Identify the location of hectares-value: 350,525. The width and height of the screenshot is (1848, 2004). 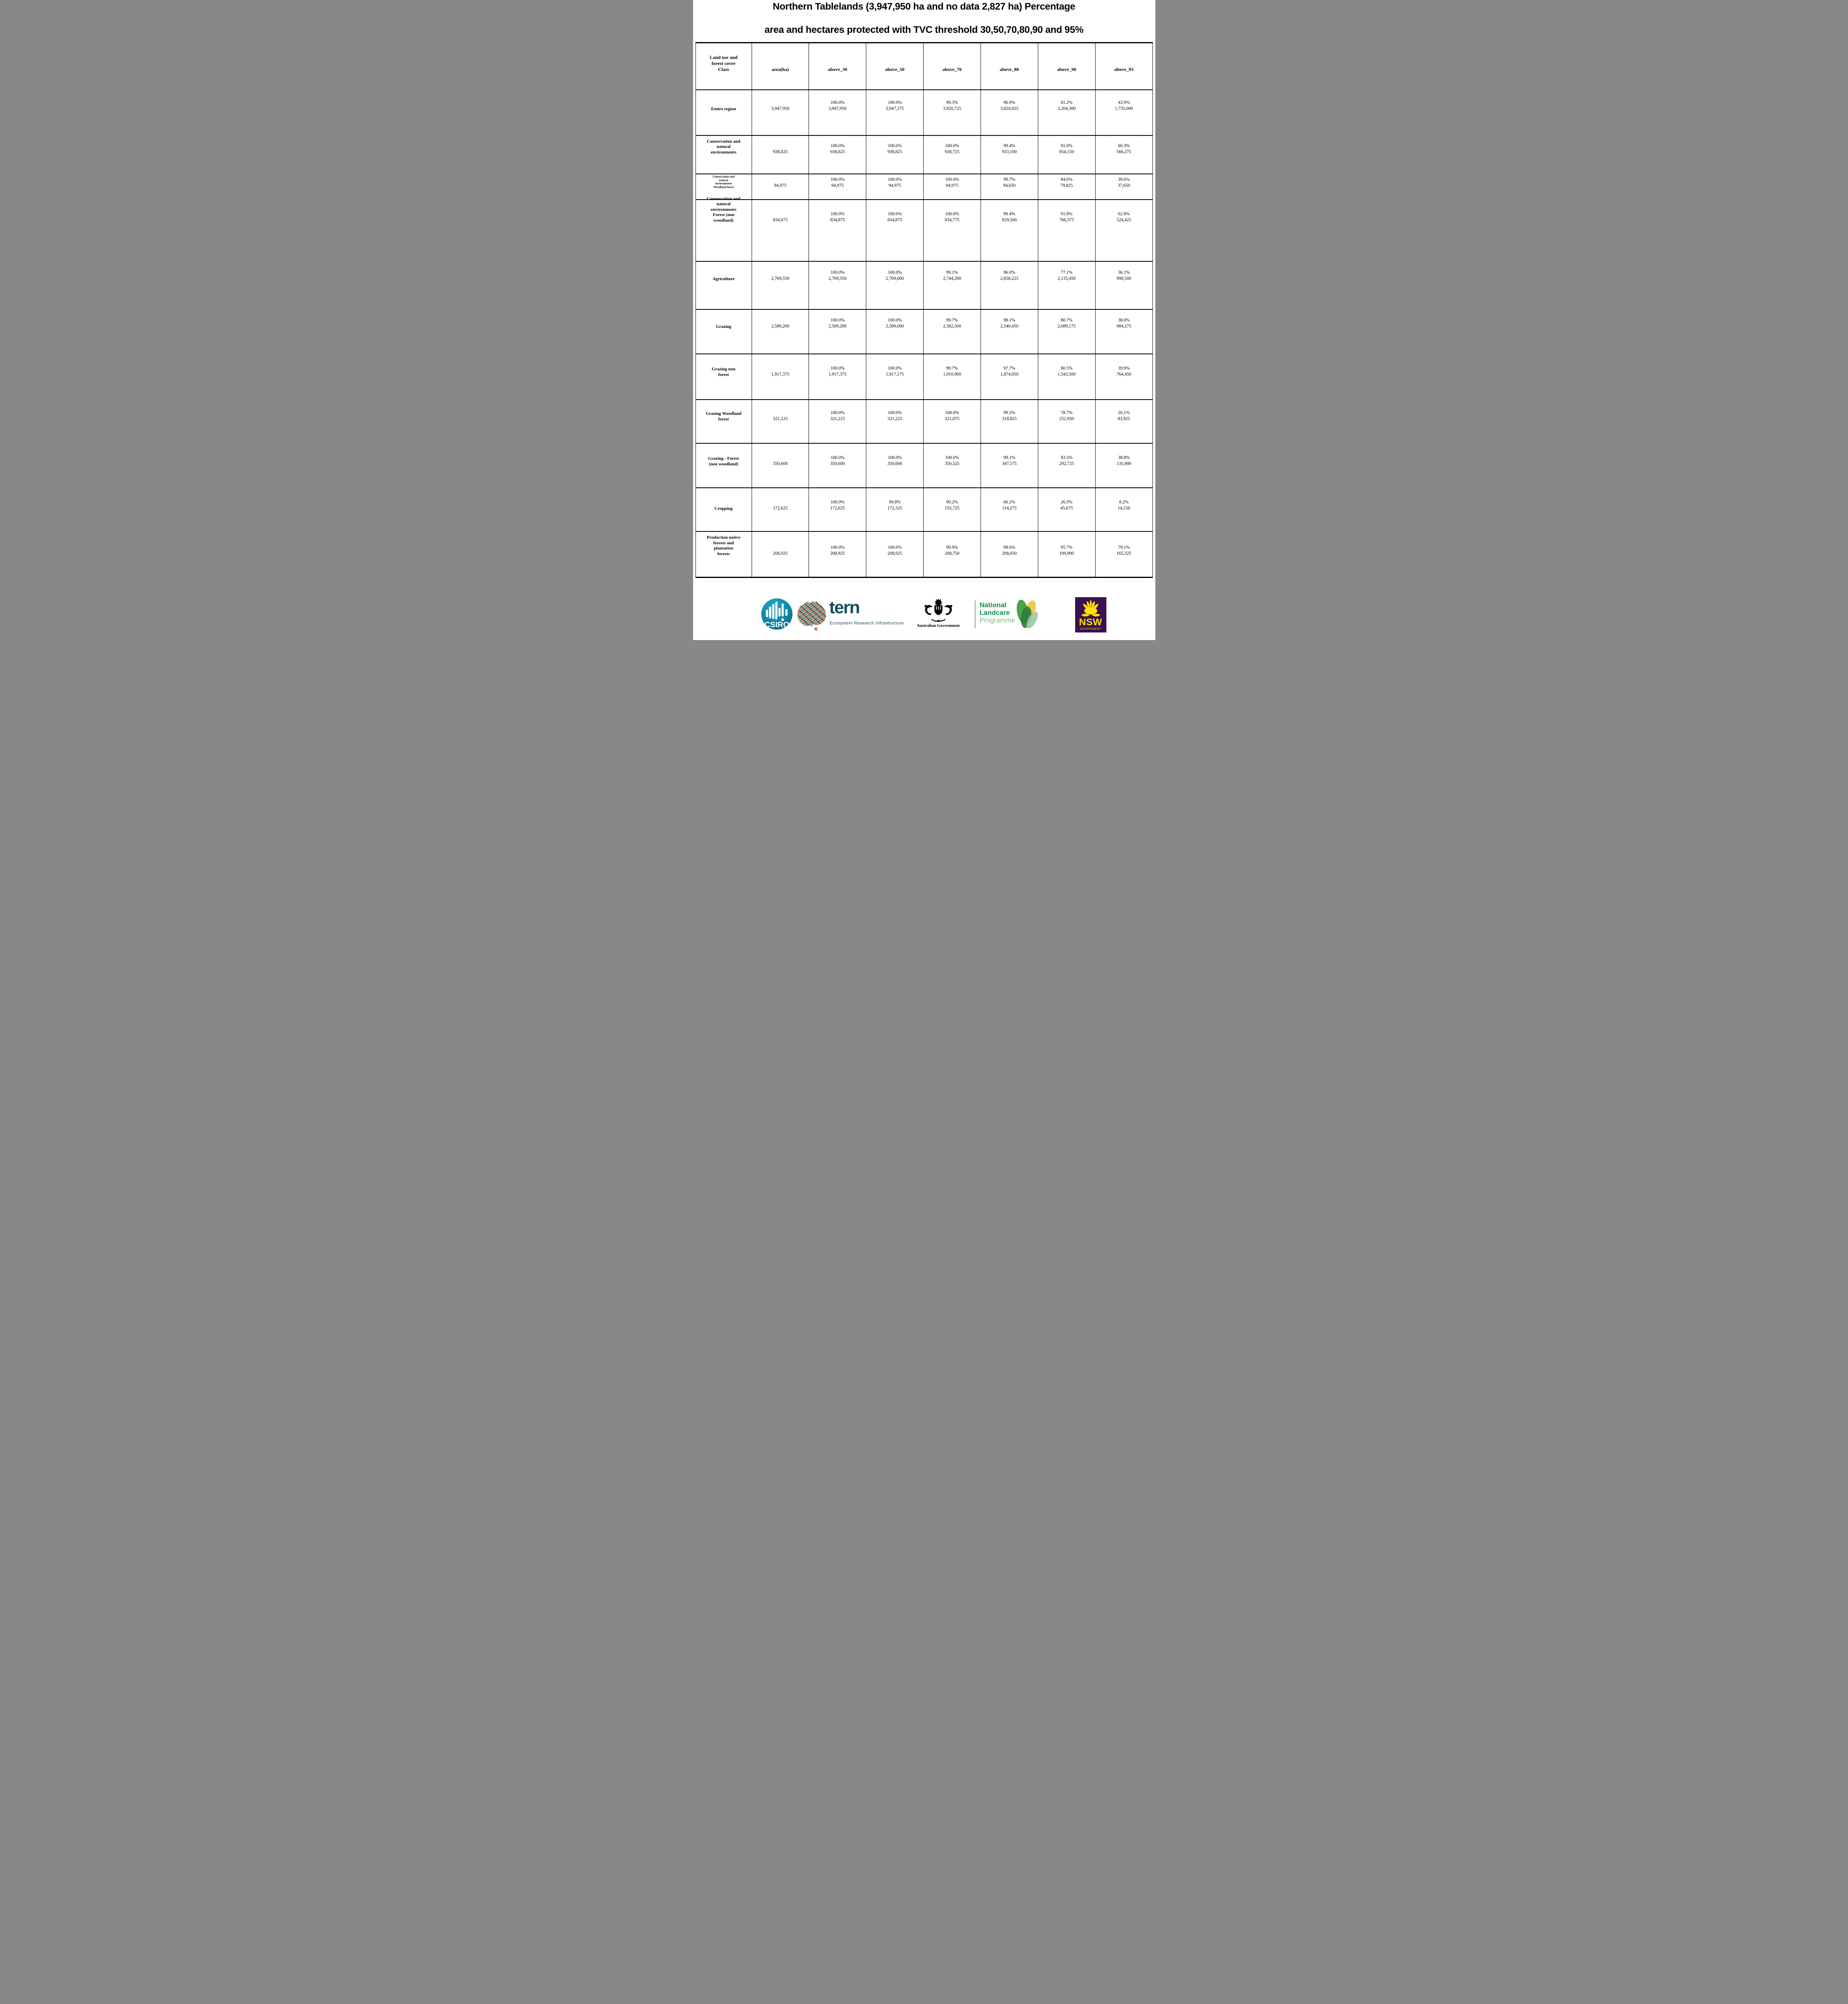
(952, 464).